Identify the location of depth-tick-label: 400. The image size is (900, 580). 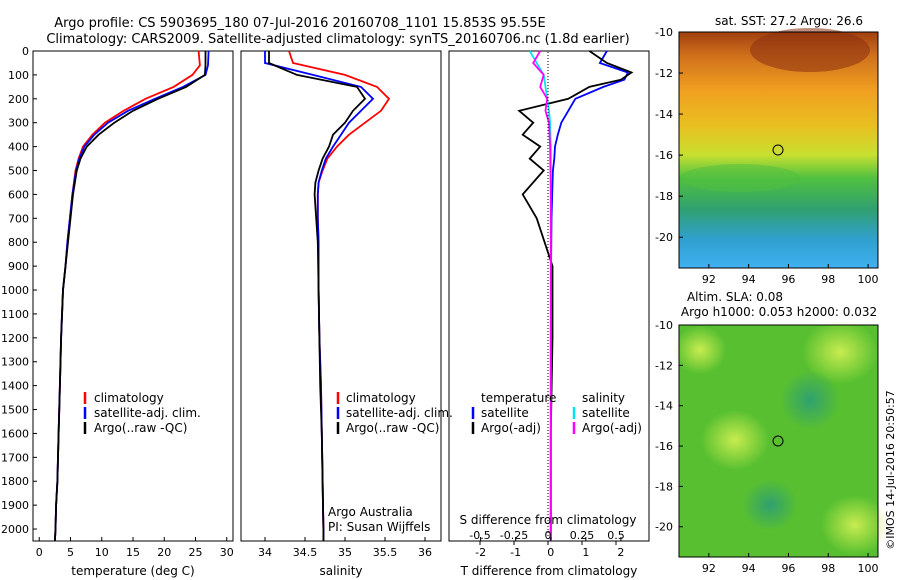
(18, 147).